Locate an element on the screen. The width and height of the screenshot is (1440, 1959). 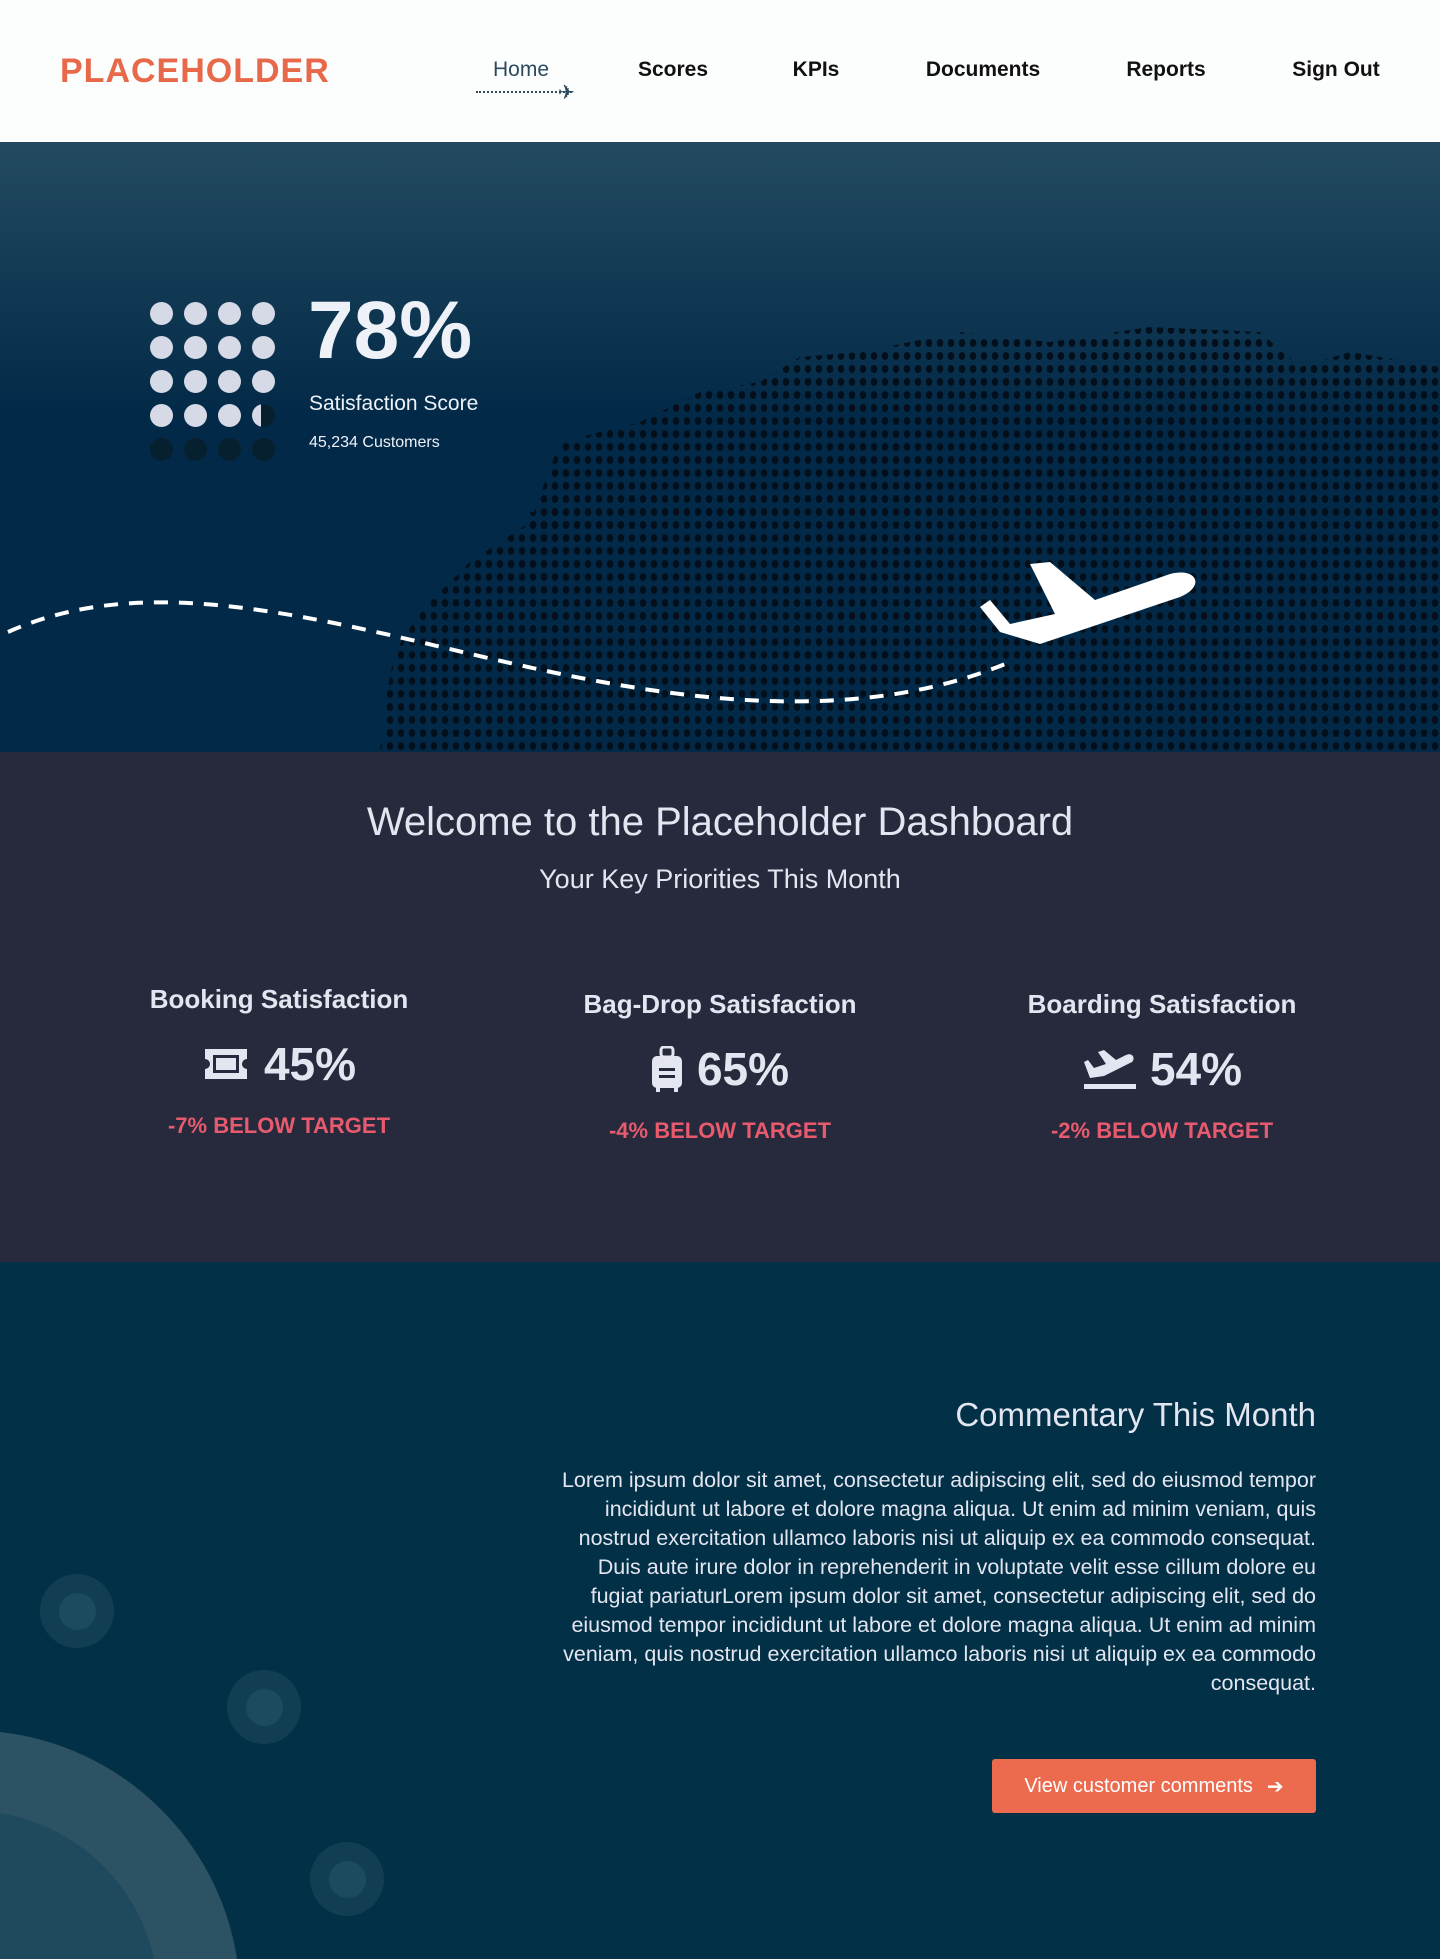
flight-path is located at coordinates (509, 652).